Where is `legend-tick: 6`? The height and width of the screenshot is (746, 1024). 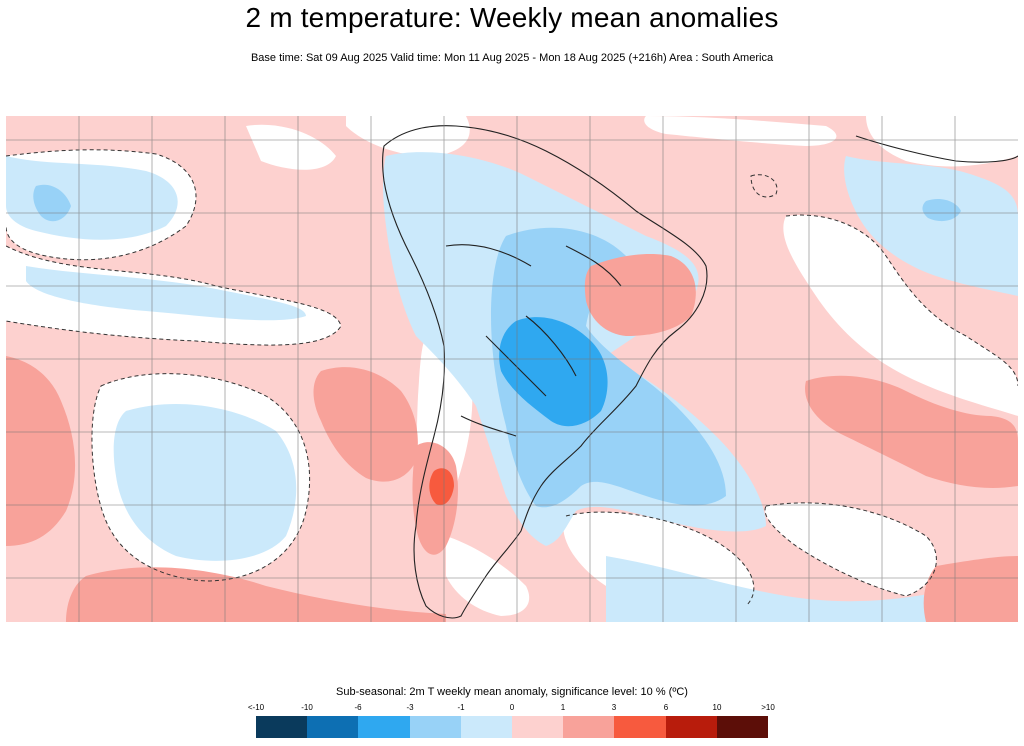
legend-tick: 6 is located at coordinates (666, 707).